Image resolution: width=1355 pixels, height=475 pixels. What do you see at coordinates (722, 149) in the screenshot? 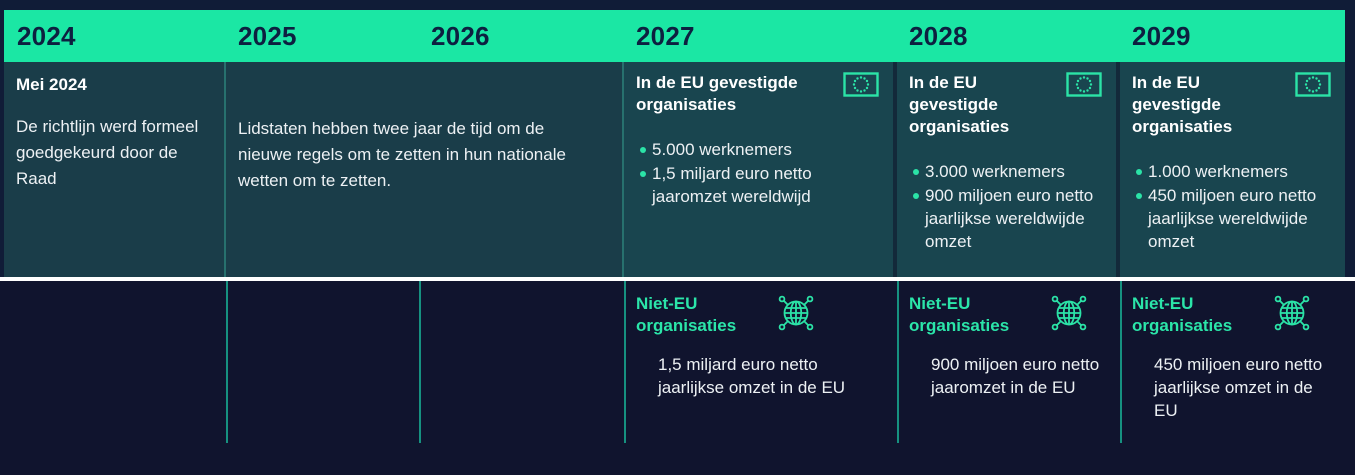
I see `bullet-text: 5.000 werknemers` at bounding box center [722, 149].